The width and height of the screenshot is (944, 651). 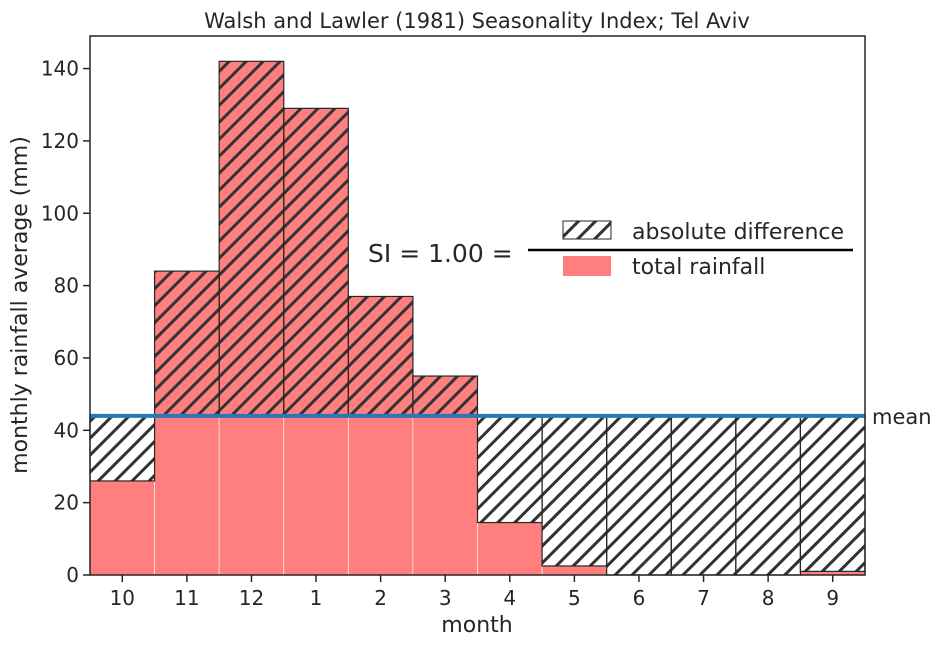 I want to click on legend: absolute difference total rainfall, so click(x=703, y=250).